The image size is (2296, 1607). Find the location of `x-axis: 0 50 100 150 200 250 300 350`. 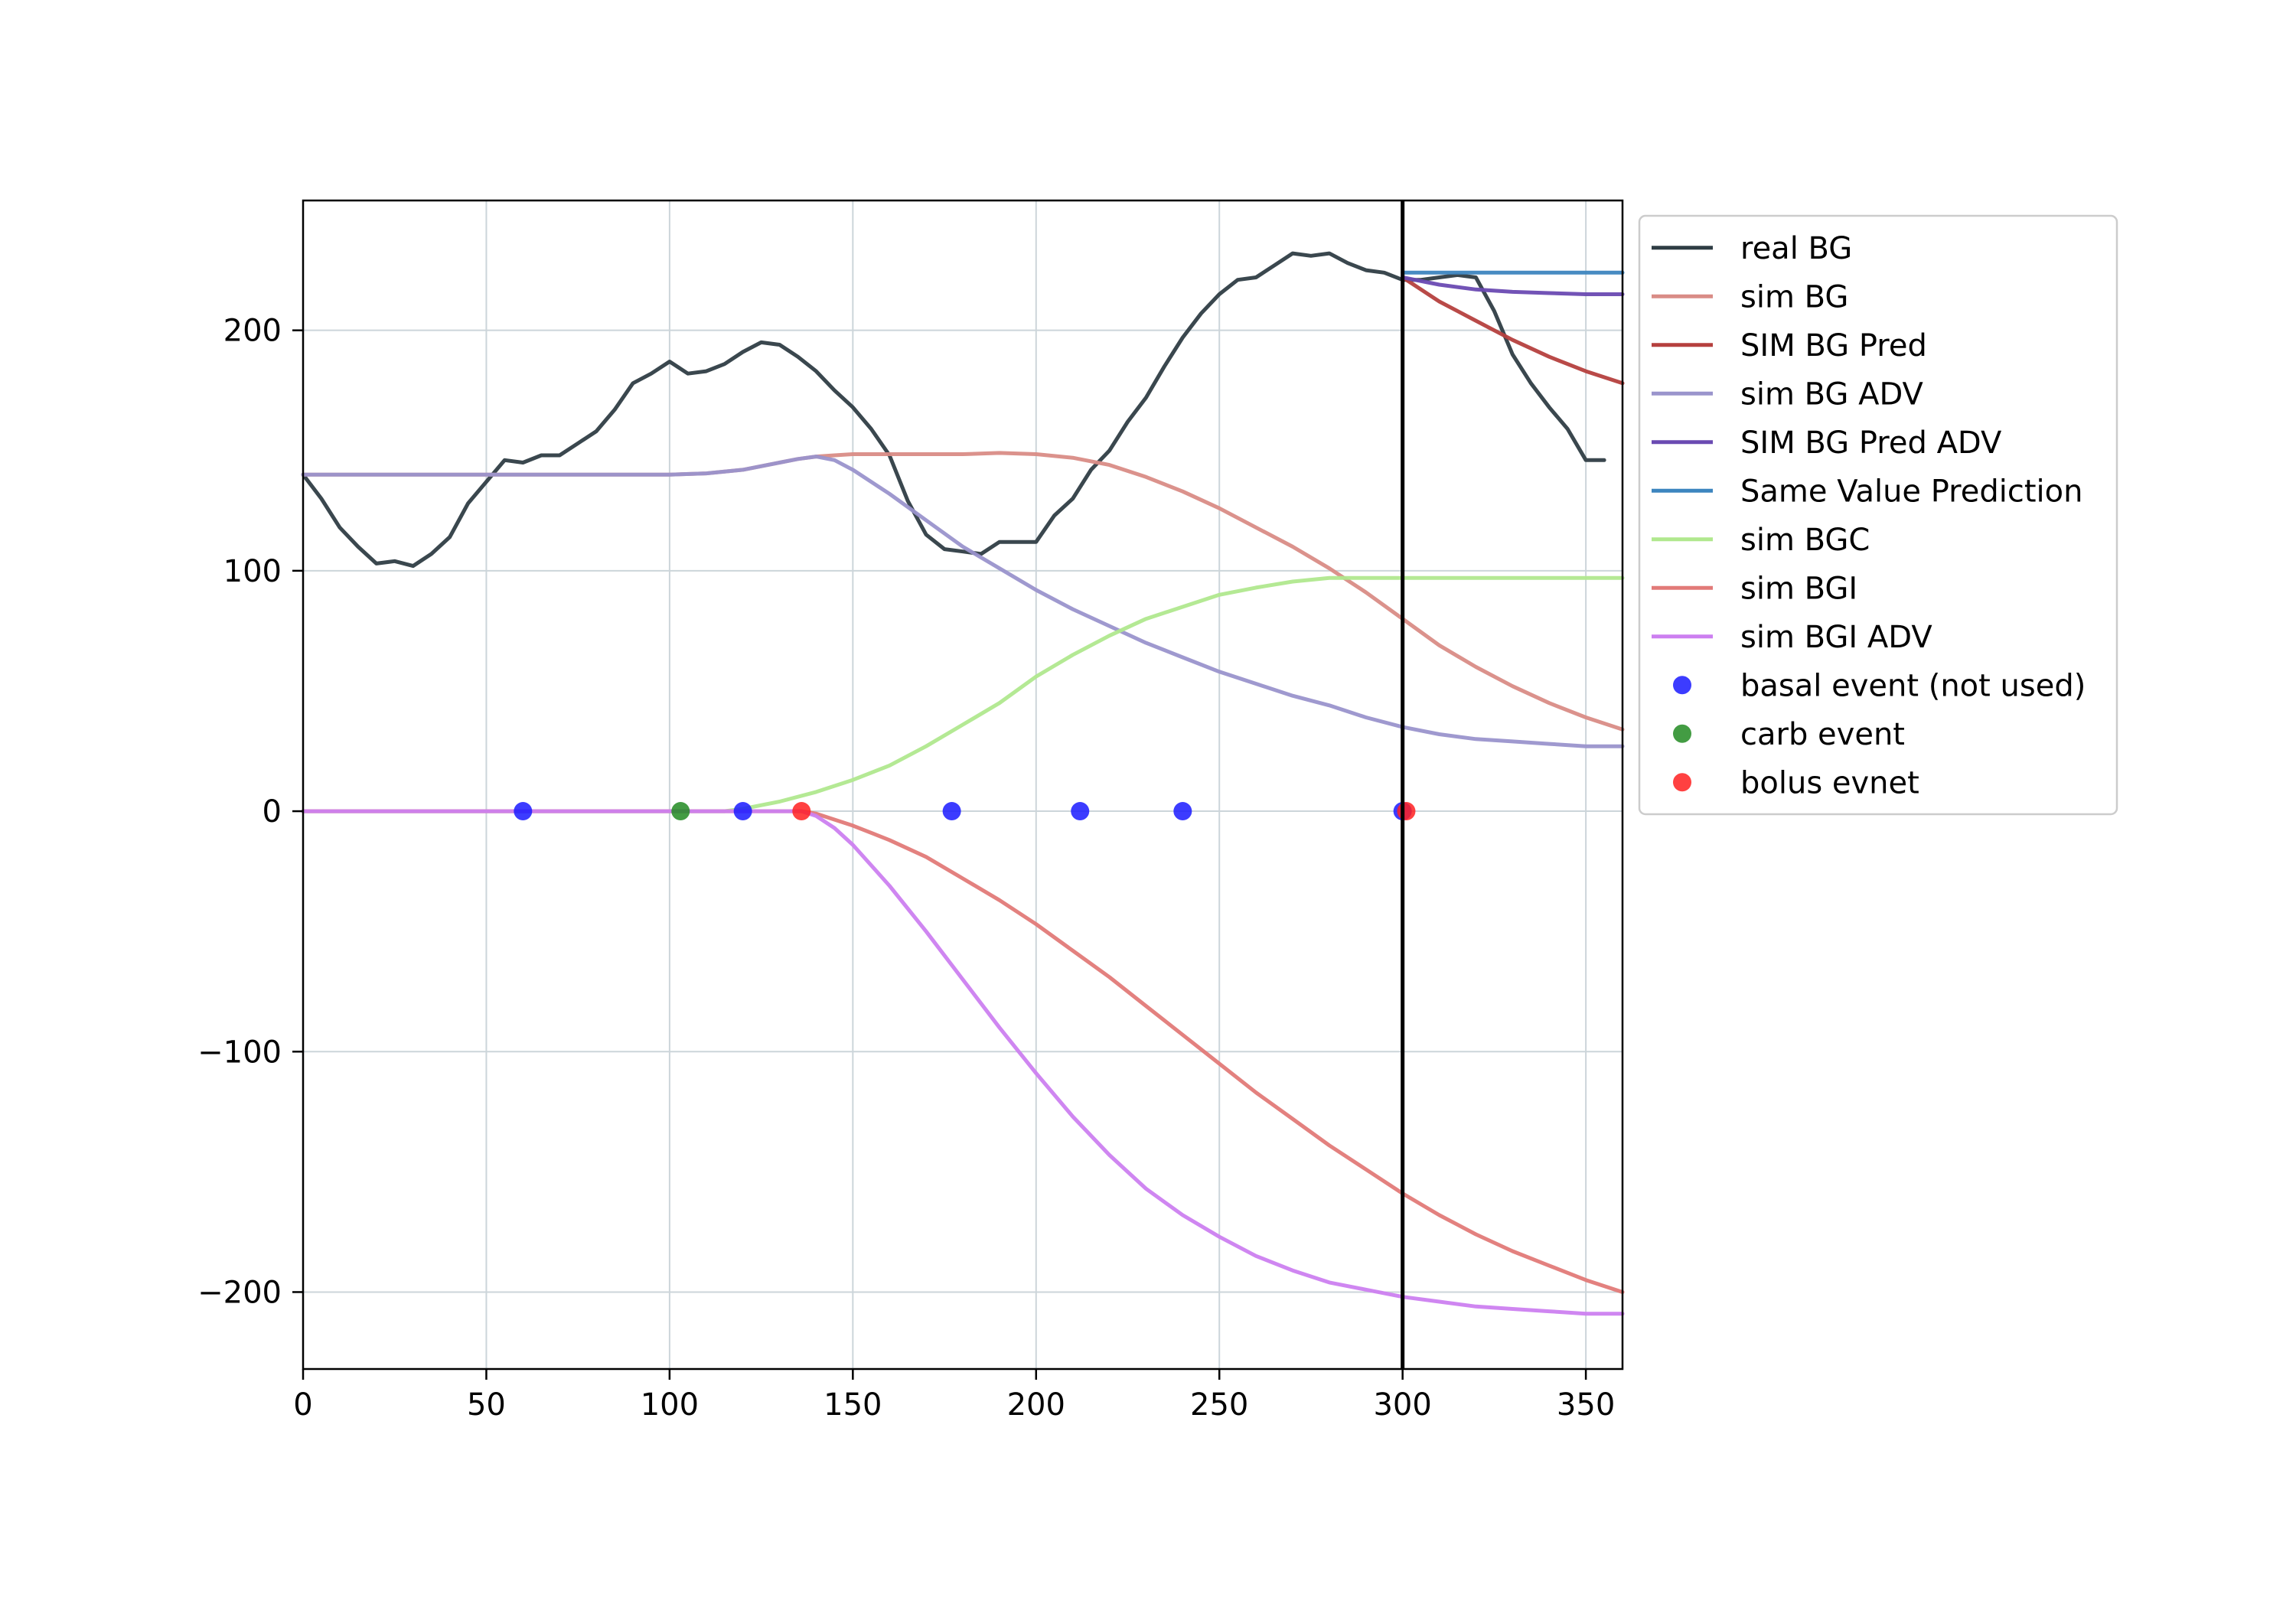

x-axis: 0 50 100 150 200 250 300 350 is located at coordinates (954, 1396).